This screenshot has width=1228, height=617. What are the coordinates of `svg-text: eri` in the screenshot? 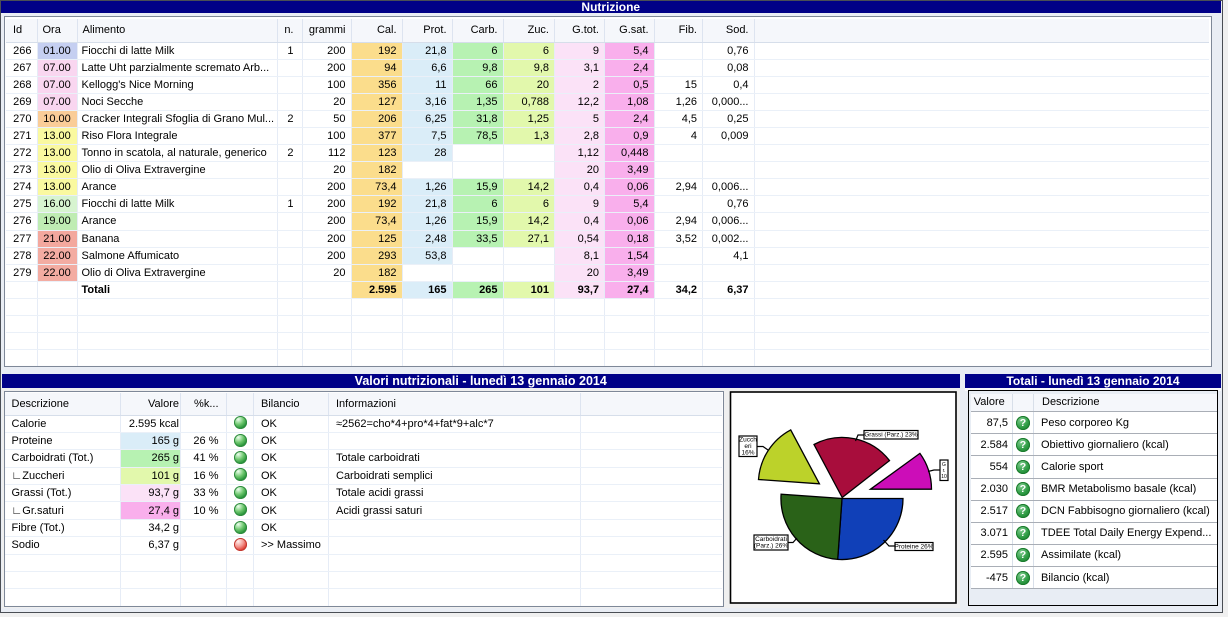 It's located at (747, 446).